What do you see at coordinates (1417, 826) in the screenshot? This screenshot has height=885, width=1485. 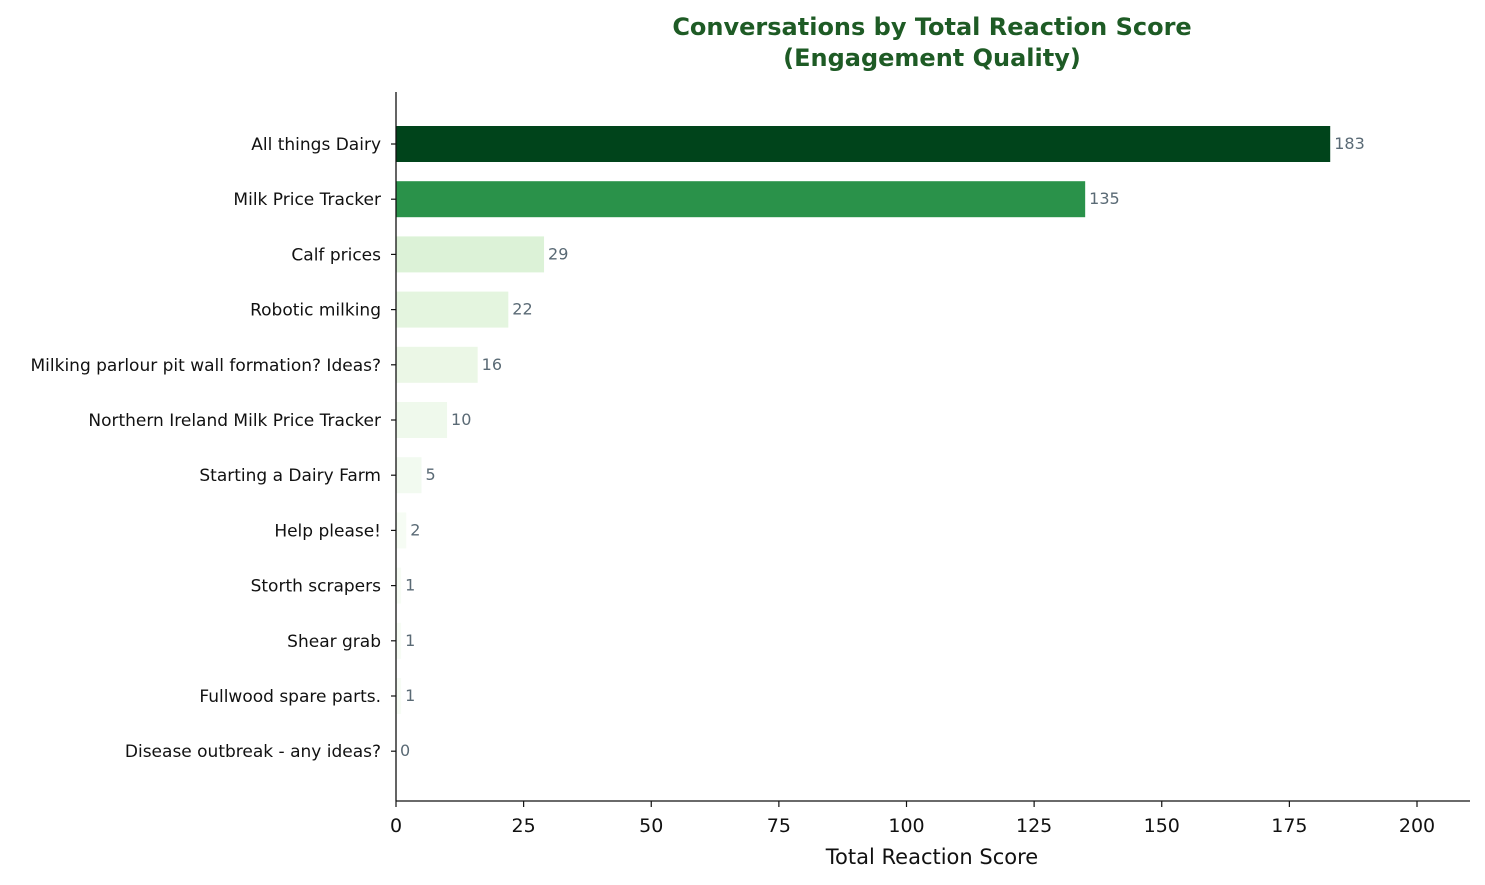 I see `x-tick-label: 200` at bounding box center [1417, 826].